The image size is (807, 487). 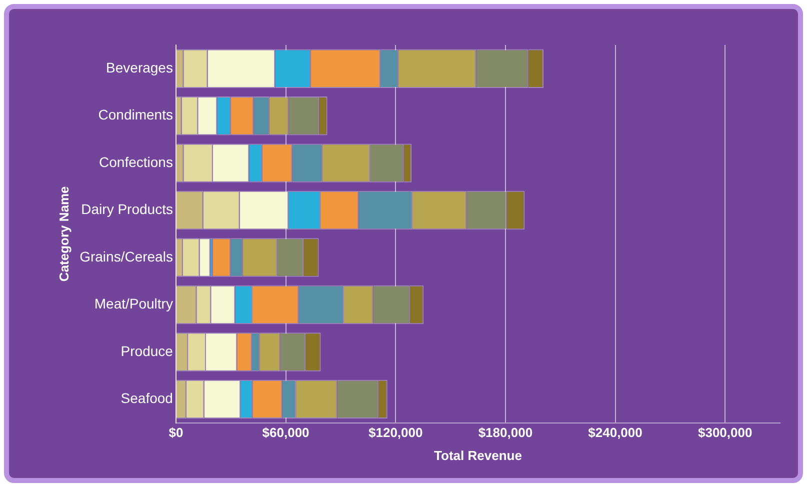 What do you see at coordinates (126, 256) in the screenshot?
I see `y-tick-label: Grains/Cereals` at bounding box center [126, 256].